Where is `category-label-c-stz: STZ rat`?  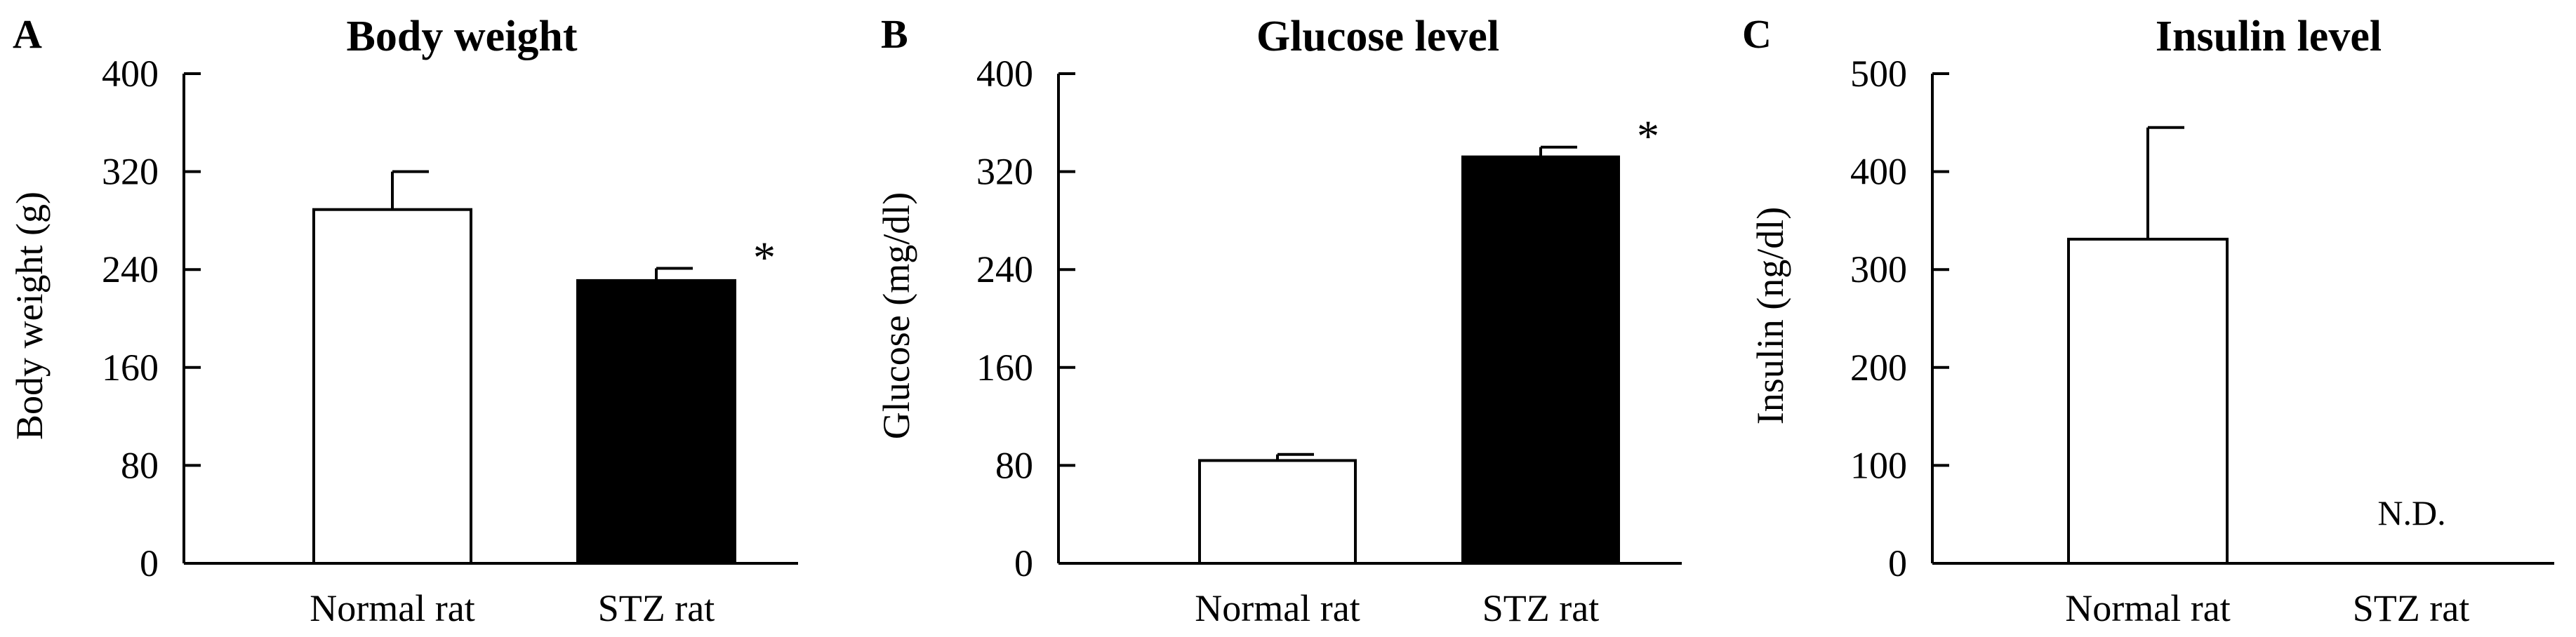 category-label-c-stz: STZ rat is located at coordinates (2411, 608).